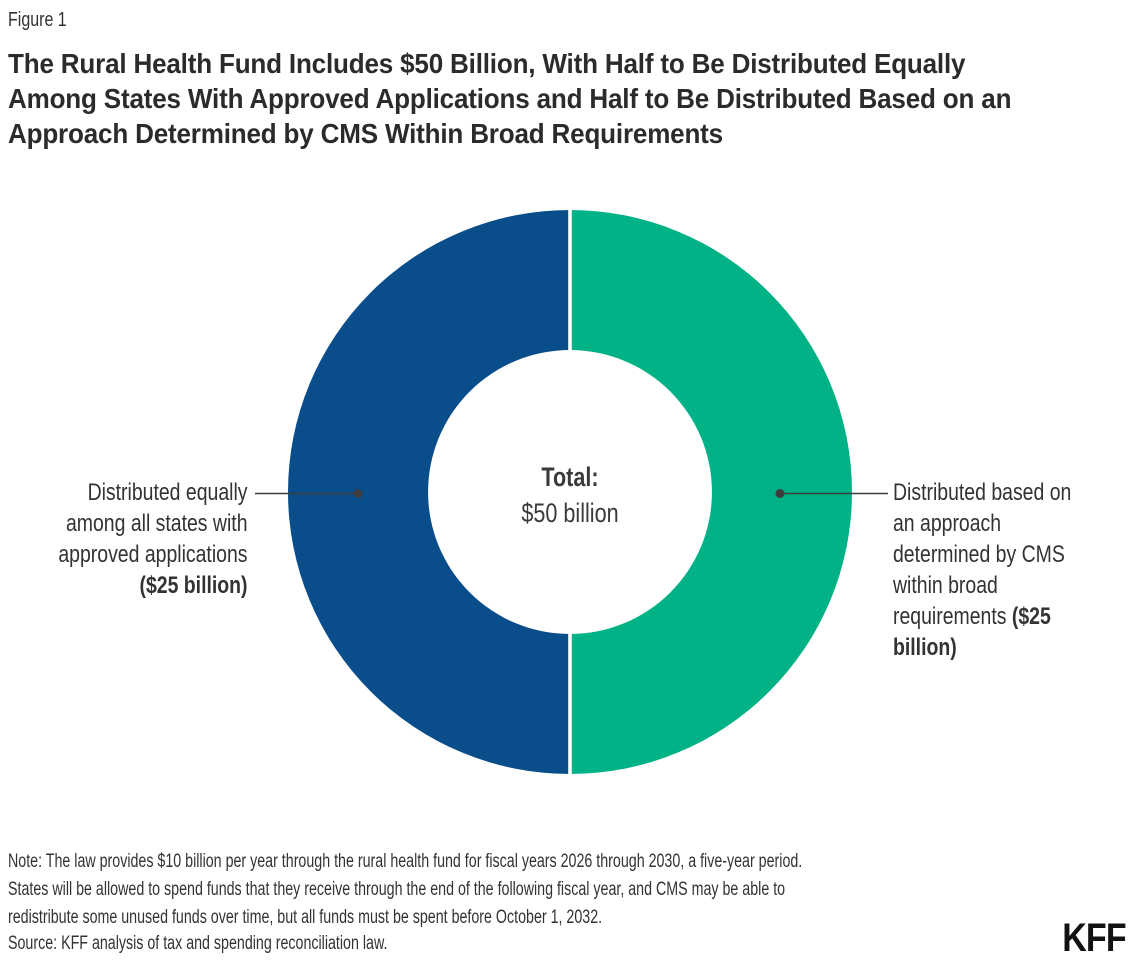  What do you see at coordinates (711, 492) in the screenshot?
I see `donut-slice-cms-distribution` at bounding box center [711, 492].